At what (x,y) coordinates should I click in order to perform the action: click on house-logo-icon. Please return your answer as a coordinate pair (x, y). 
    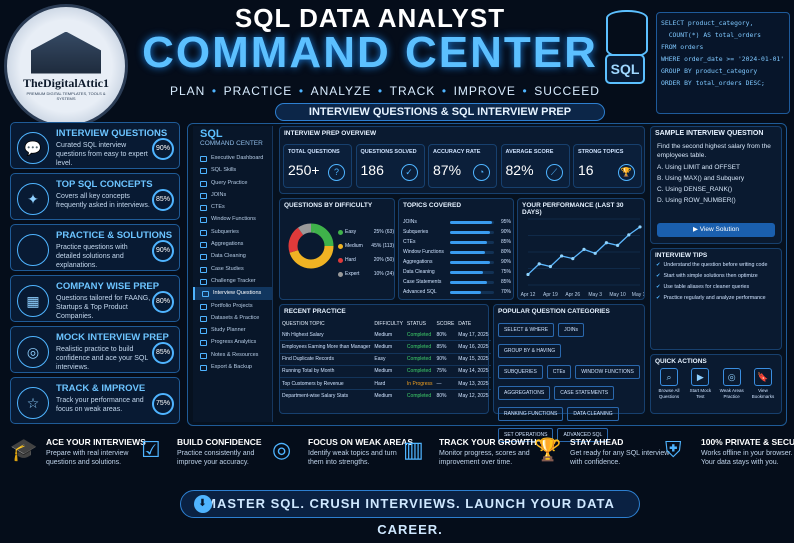
    Looking at the image, I should click on (66, 52).